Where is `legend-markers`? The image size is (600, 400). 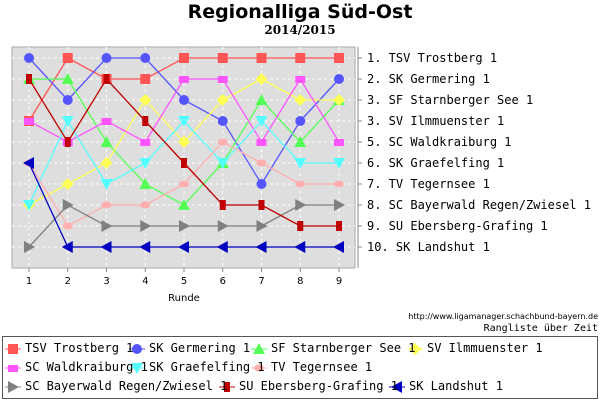
legend-markers is located at coordinates (214, 368).